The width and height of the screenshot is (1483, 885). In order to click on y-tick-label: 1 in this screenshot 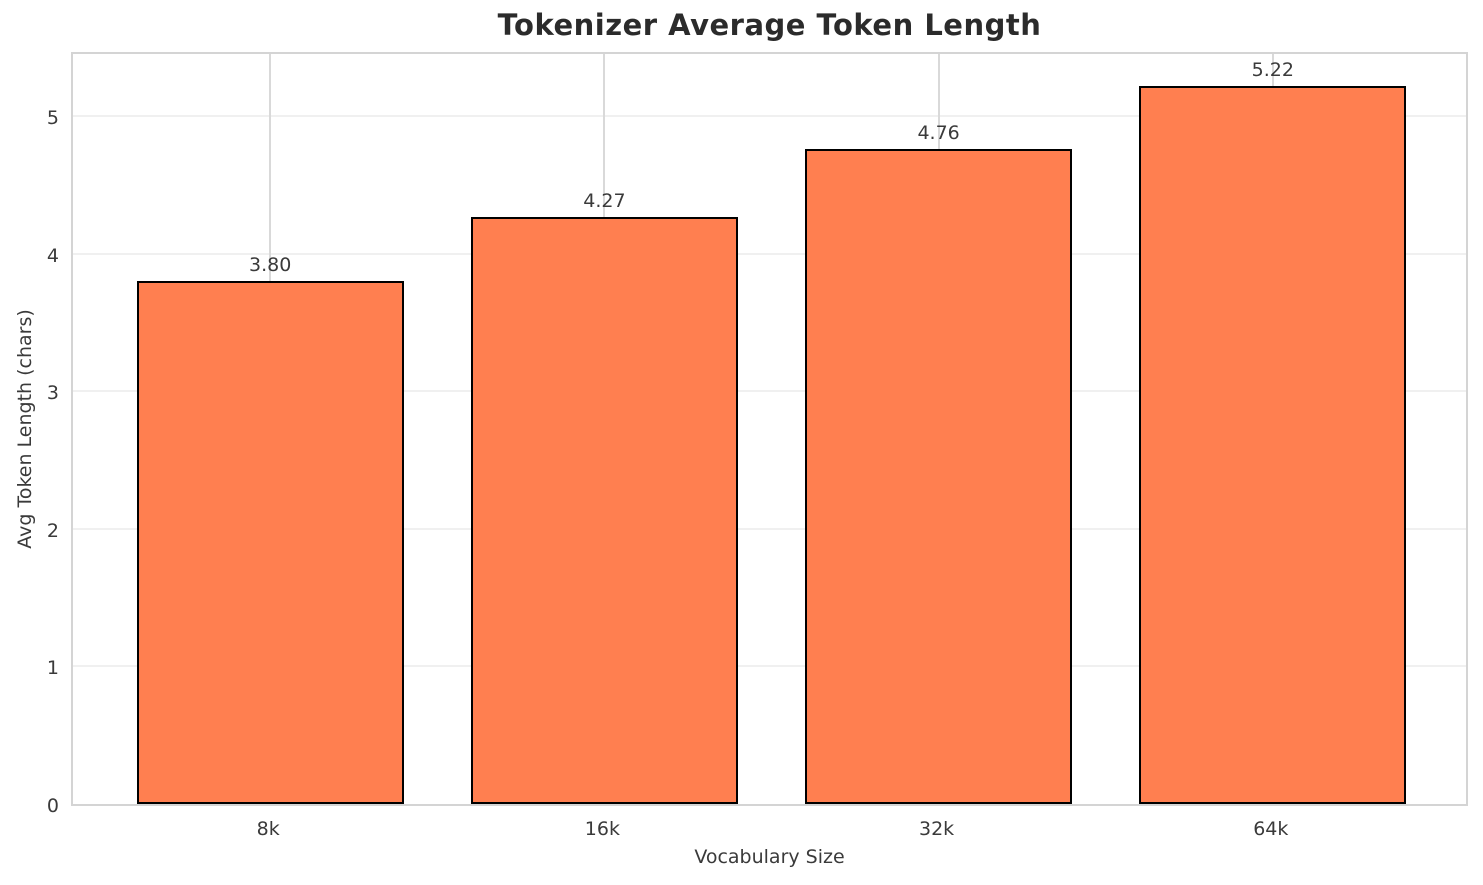, I will do `click(52, 668)`.